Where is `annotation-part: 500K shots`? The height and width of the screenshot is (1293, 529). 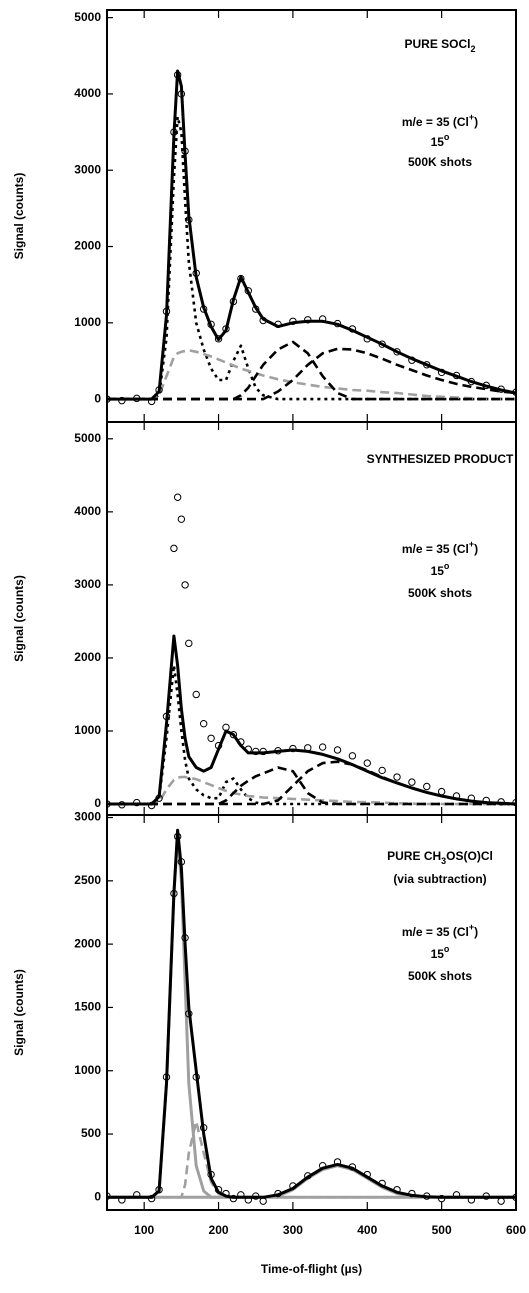
annotation-part: 500K shots is located at coordinates (440, 593).